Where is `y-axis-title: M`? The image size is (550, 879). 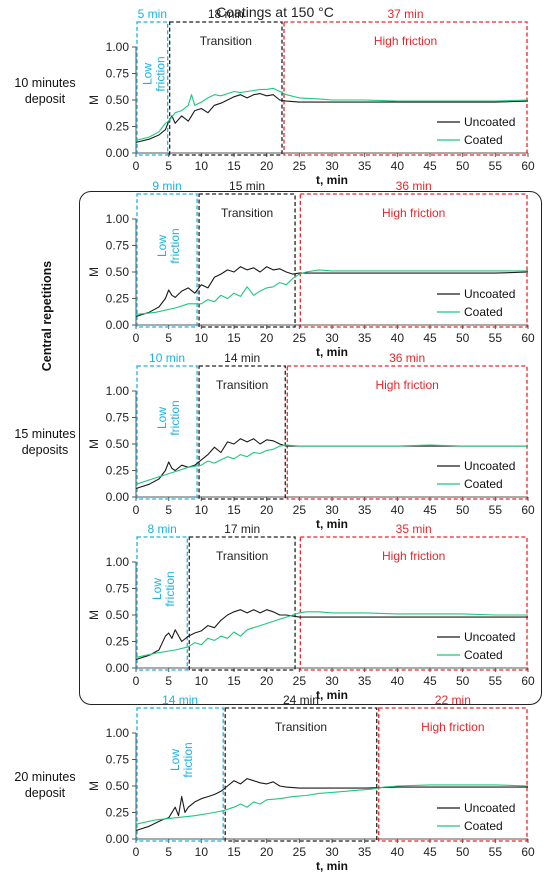
y-axis-title: M is located at coordinates (94, 786).